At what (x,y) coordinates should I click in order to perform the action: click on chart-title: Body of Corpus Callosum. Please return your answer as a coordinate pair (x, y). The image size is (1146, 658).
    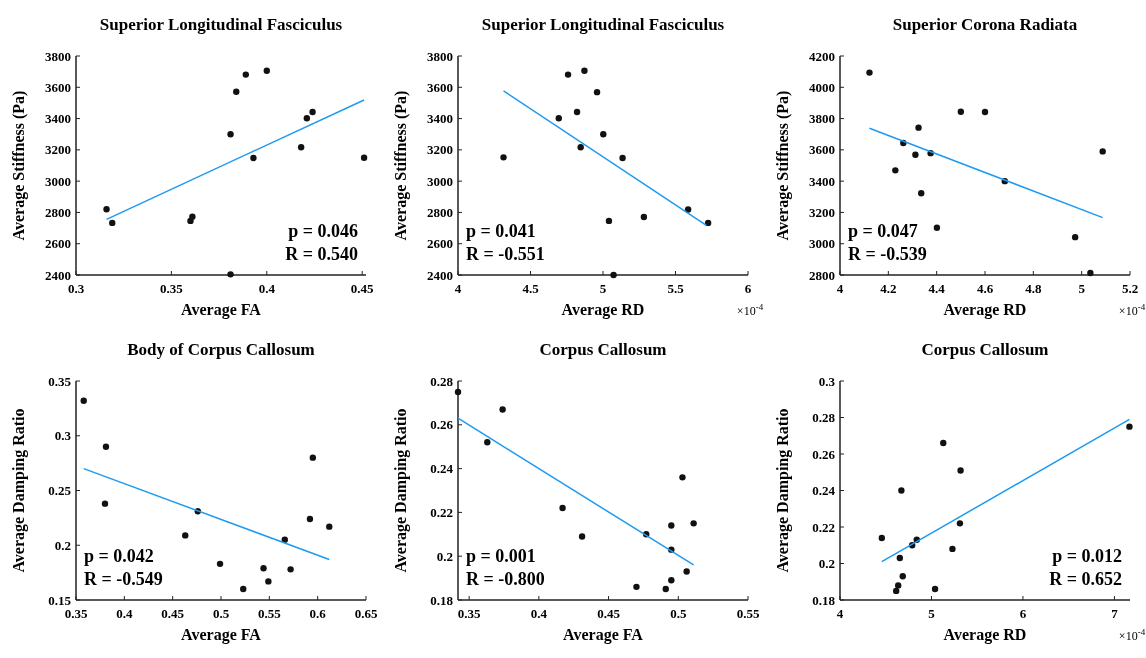
    Looking at the image, I should click on (221, 349).